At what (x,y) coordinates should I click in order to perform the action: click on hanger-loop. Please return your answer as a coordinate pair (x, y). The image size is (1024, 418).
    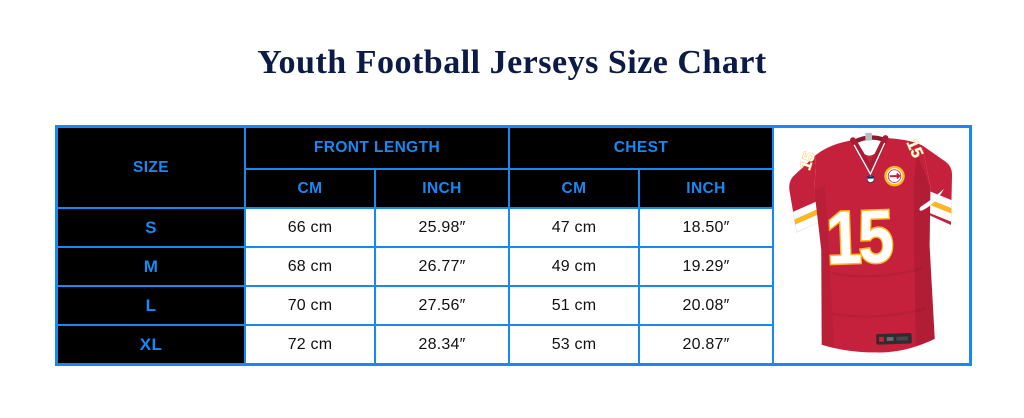
    Looking at the image, I should click on (868, 136).